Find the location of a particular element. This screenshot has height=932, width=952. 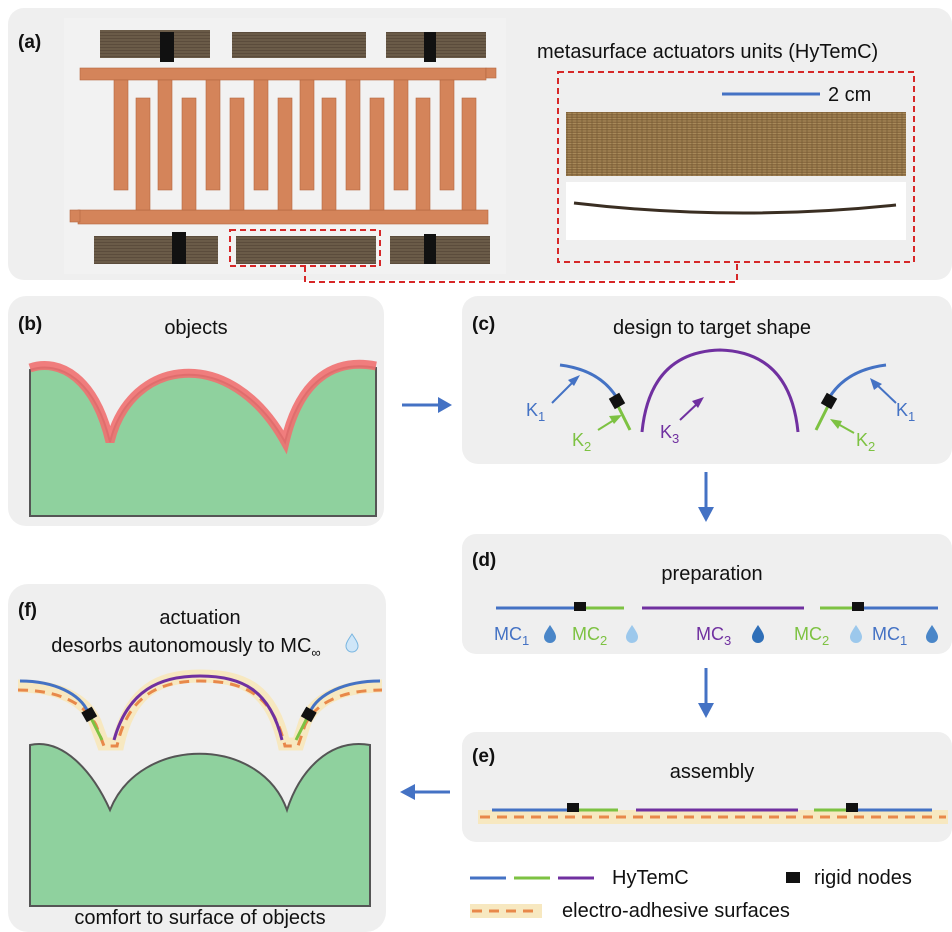

object-surface-highlight is located at coordinates (202, 407).